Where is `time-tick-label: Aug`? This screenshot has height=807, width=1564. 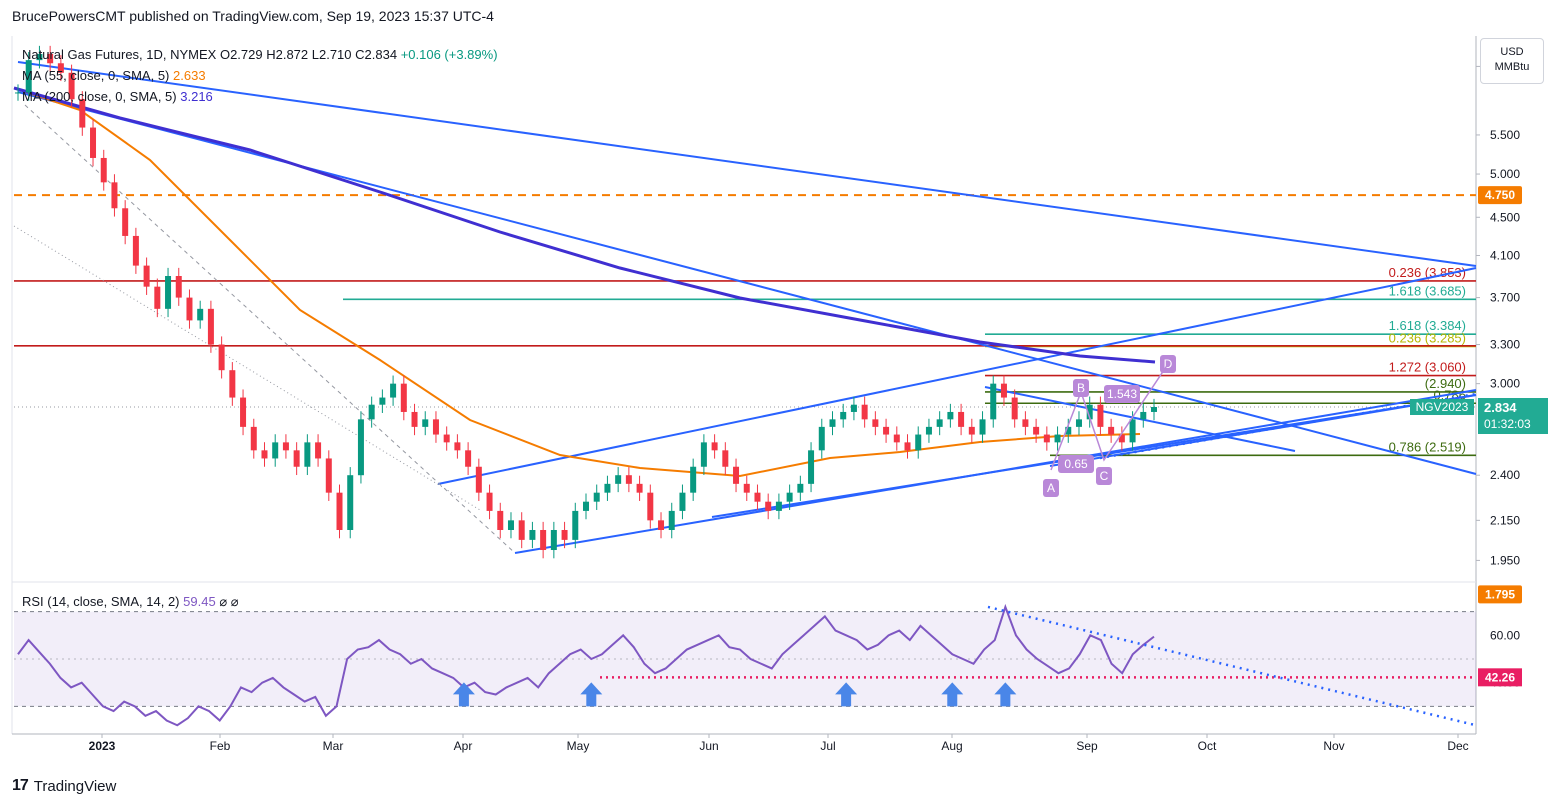 time-tick-label: Aug is located at coordinates (951, 746).